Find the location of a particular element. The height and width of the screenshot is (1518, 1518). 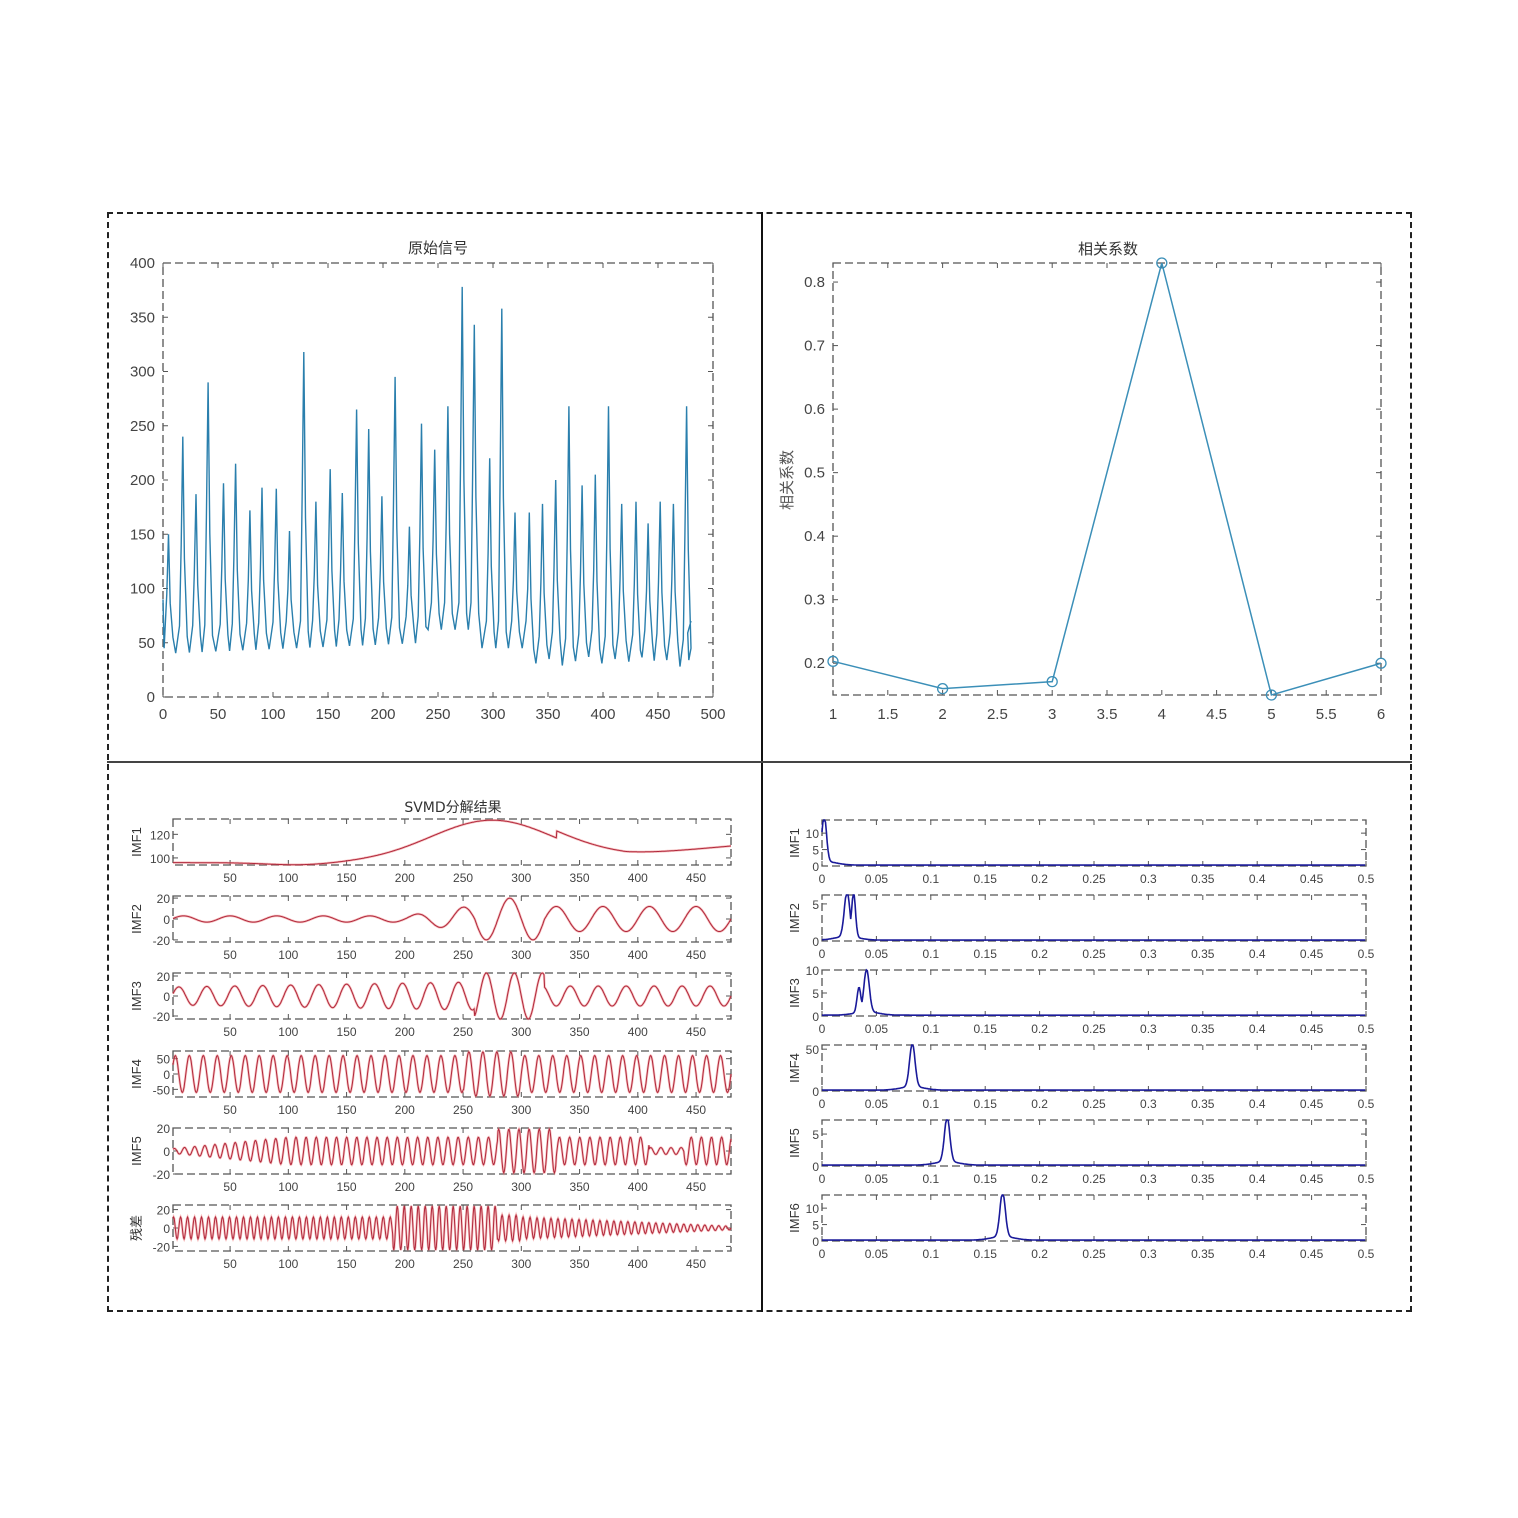

y-tick-label: 350 is located at coordinates (142, 317).